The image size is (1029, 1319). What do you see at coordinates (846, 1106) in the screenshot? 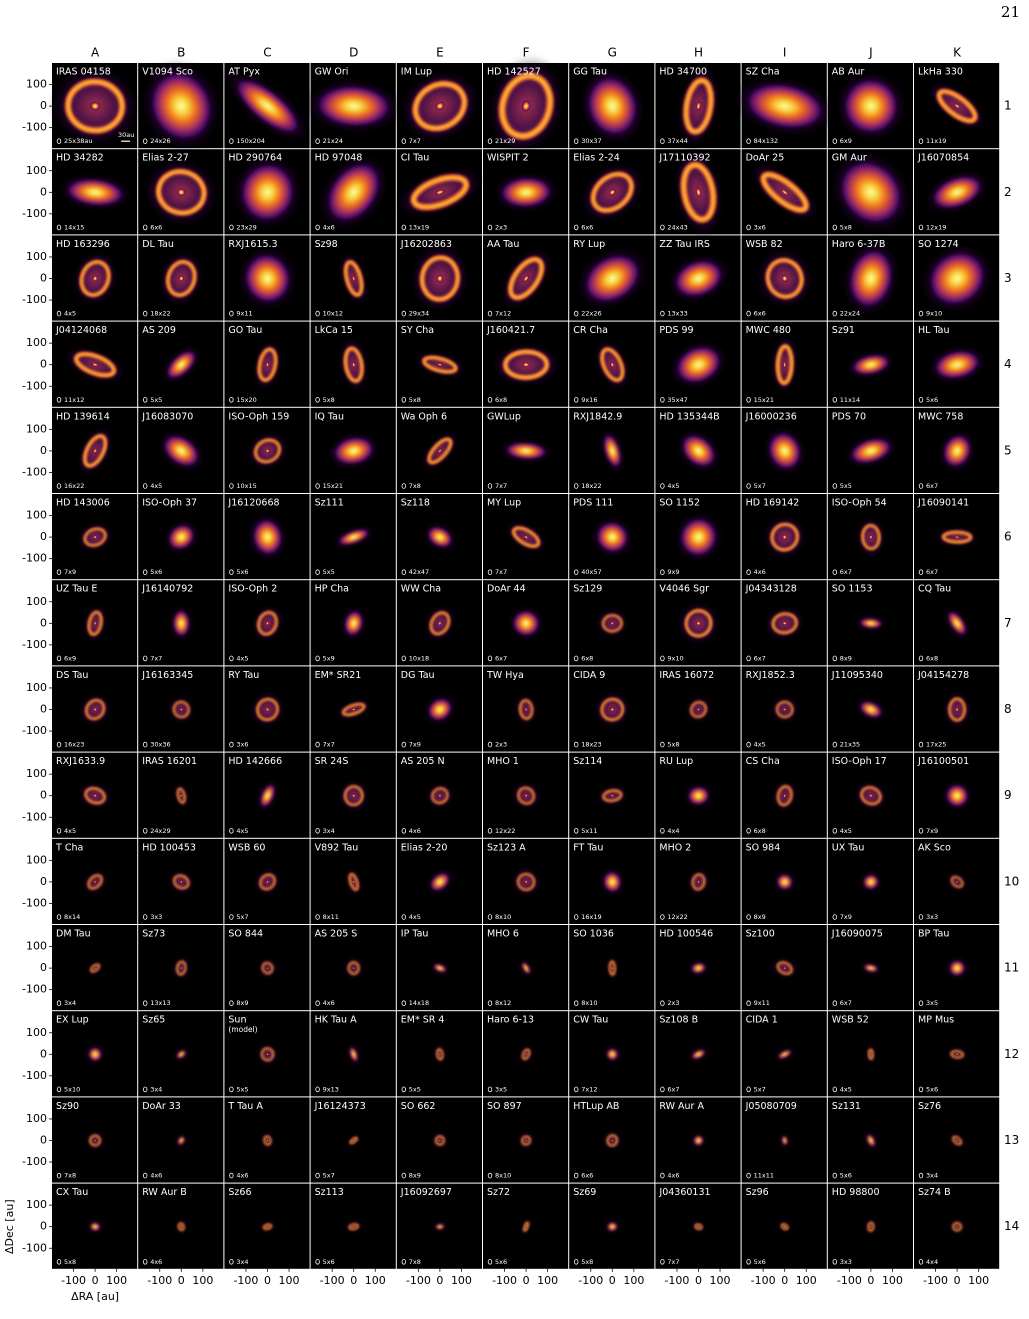
I see `source-name: Sz131` at bounding box center [846, 1106].